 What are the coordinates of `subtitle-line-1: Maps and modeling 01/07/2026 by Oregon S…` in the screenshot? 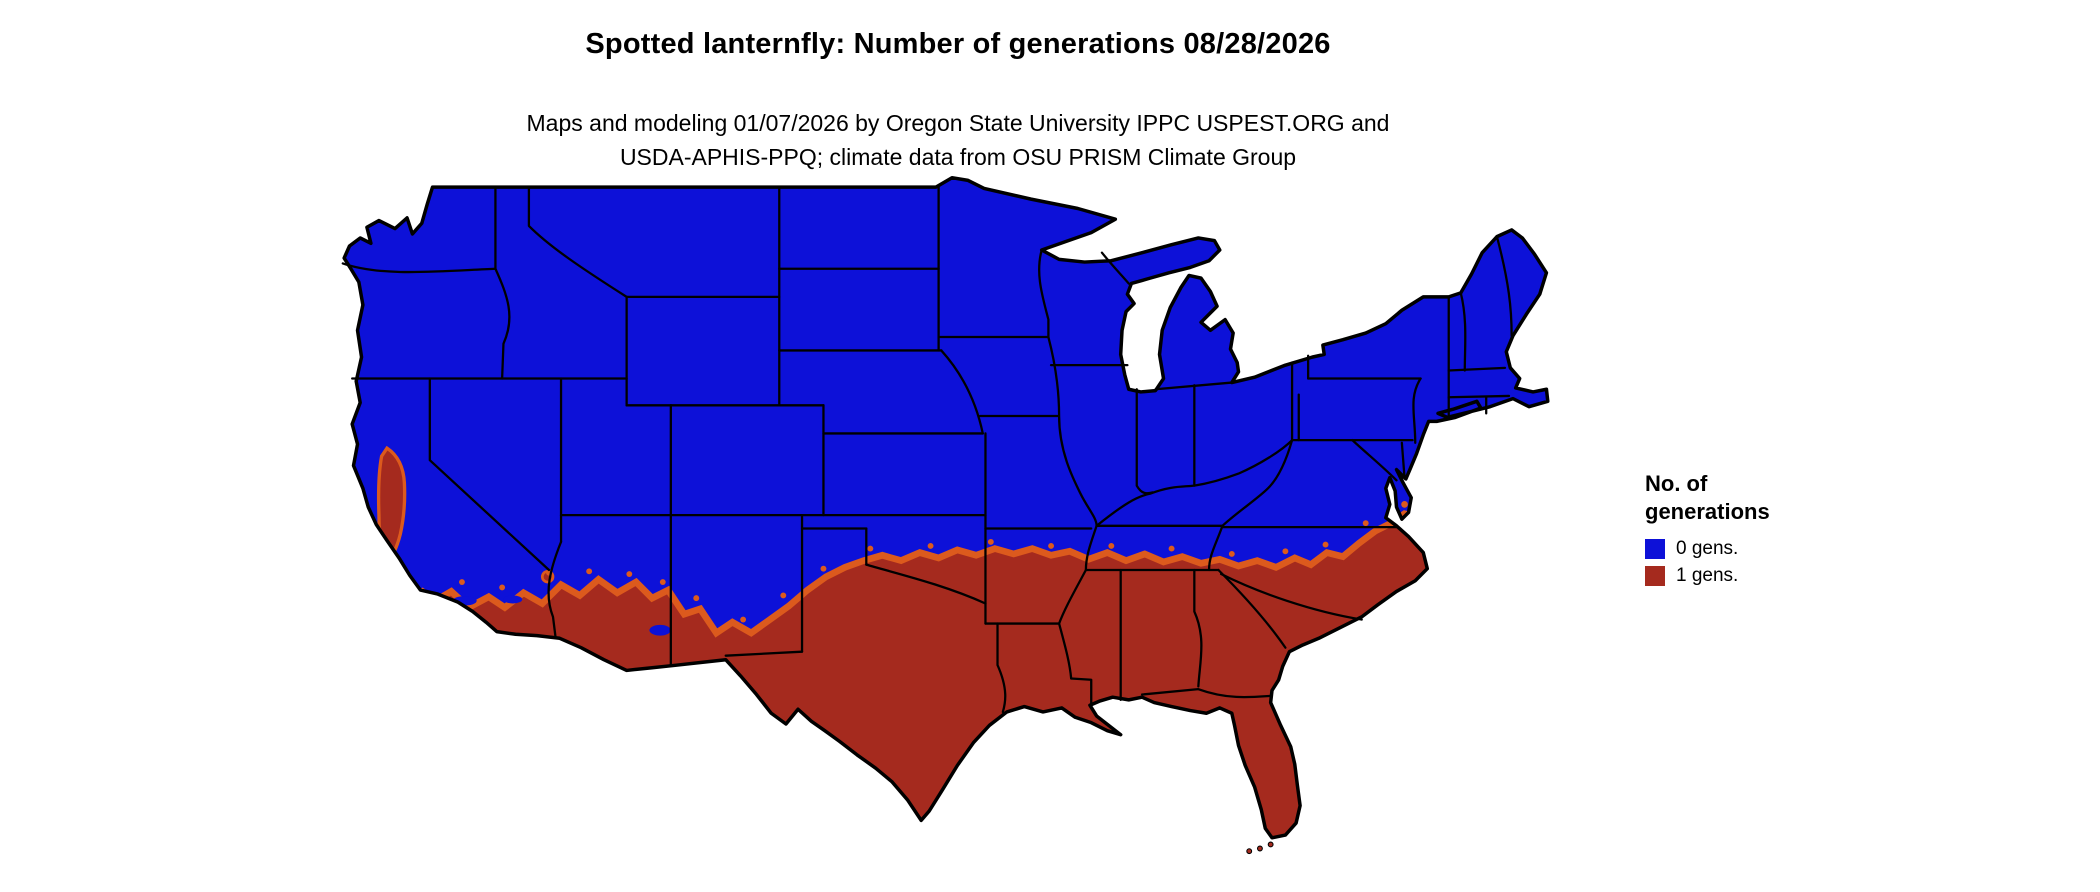 It's located at (958, 123).